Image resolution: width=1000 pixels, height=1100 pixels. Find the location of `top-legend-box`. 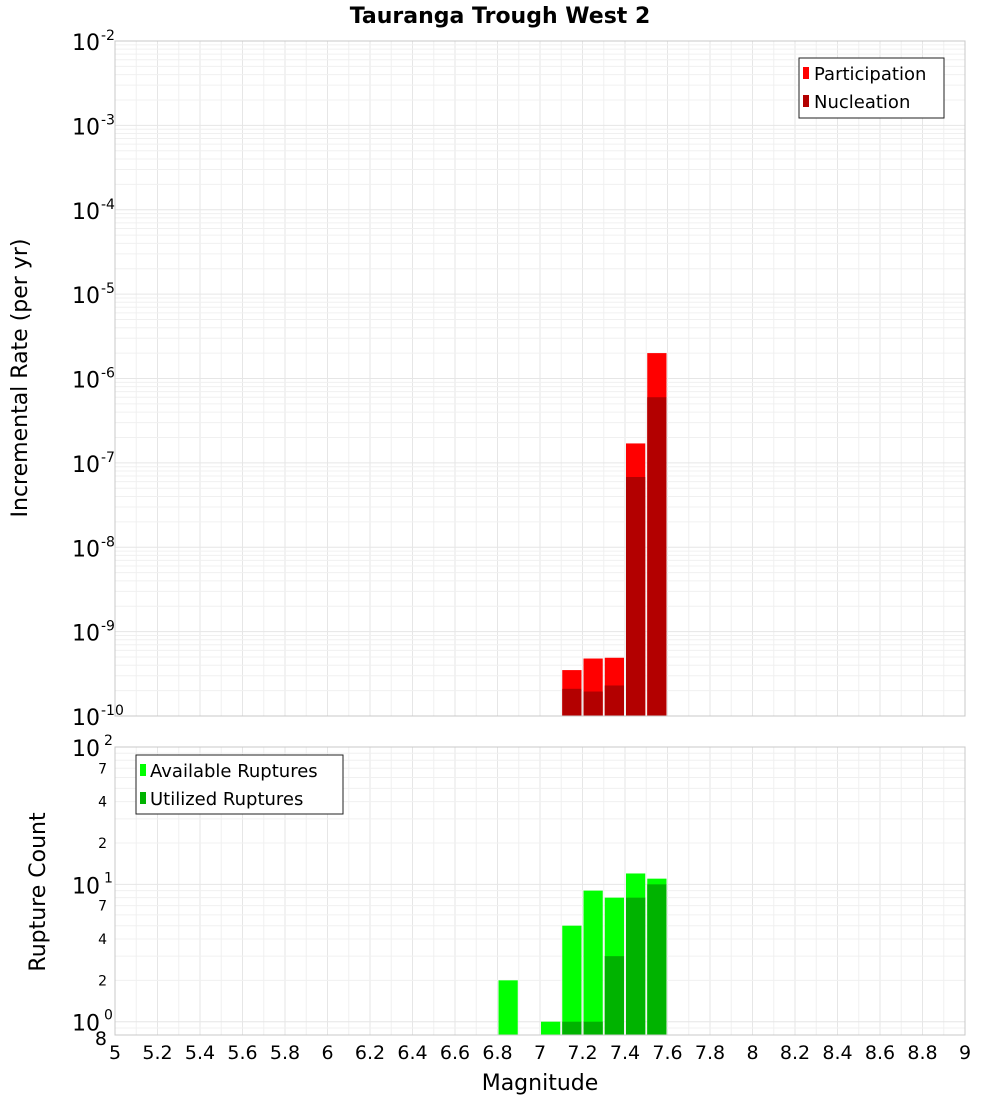

top-legend-box is located at coordinates (871, 88).